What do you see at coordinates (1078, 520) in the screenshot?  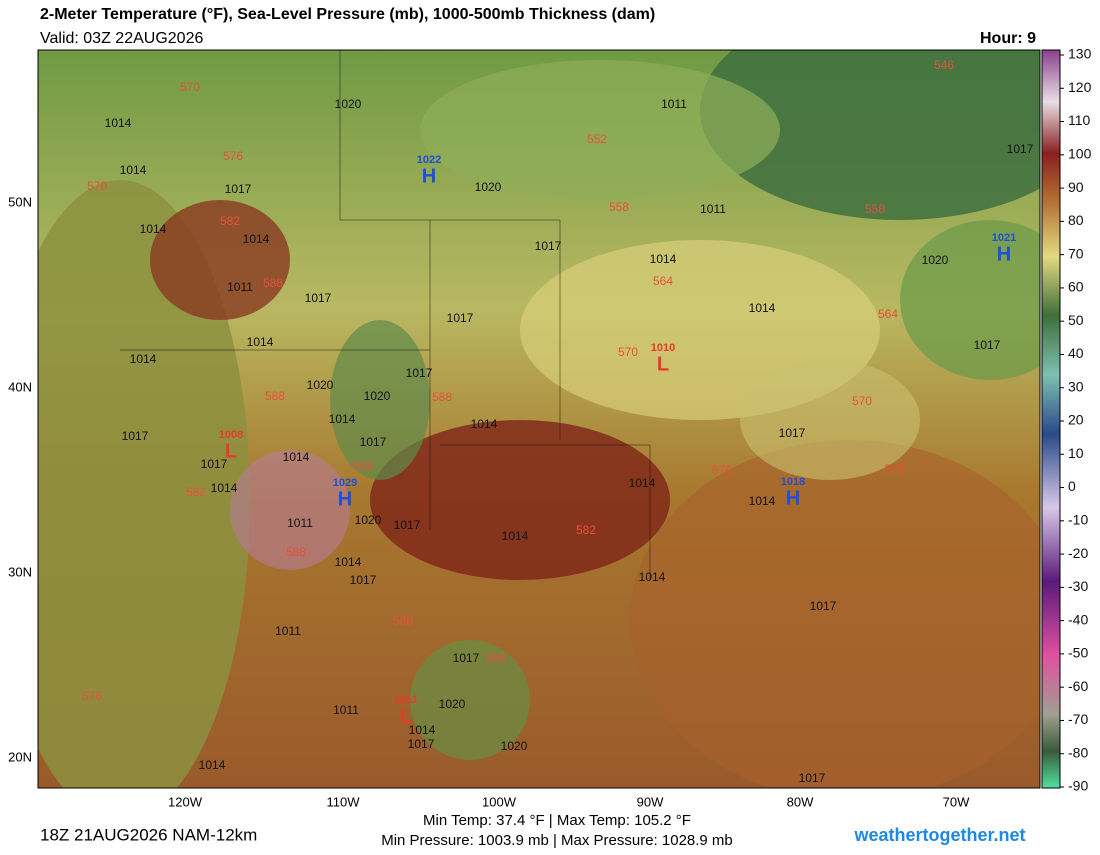 I see `colorbar-label: -10` at bounding box center [1078, 520].